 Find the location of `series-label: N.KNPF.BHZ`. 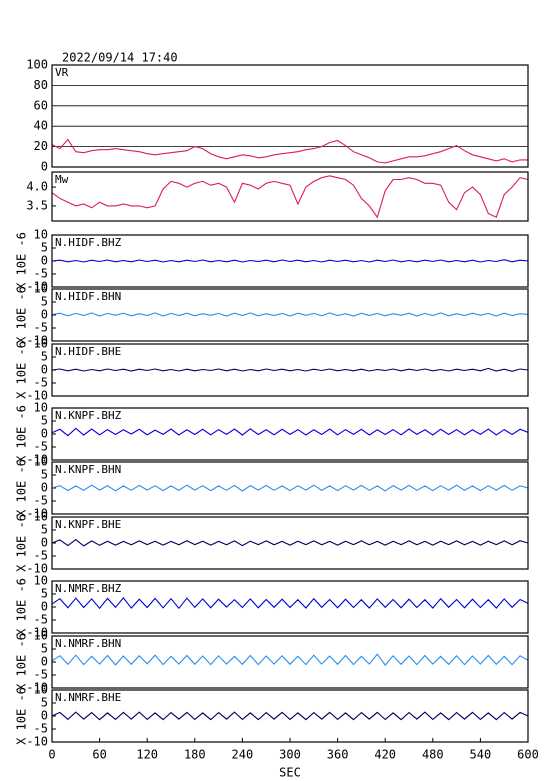

series-label: N.KNPF.BHZ is located at coordinates (88, 415).